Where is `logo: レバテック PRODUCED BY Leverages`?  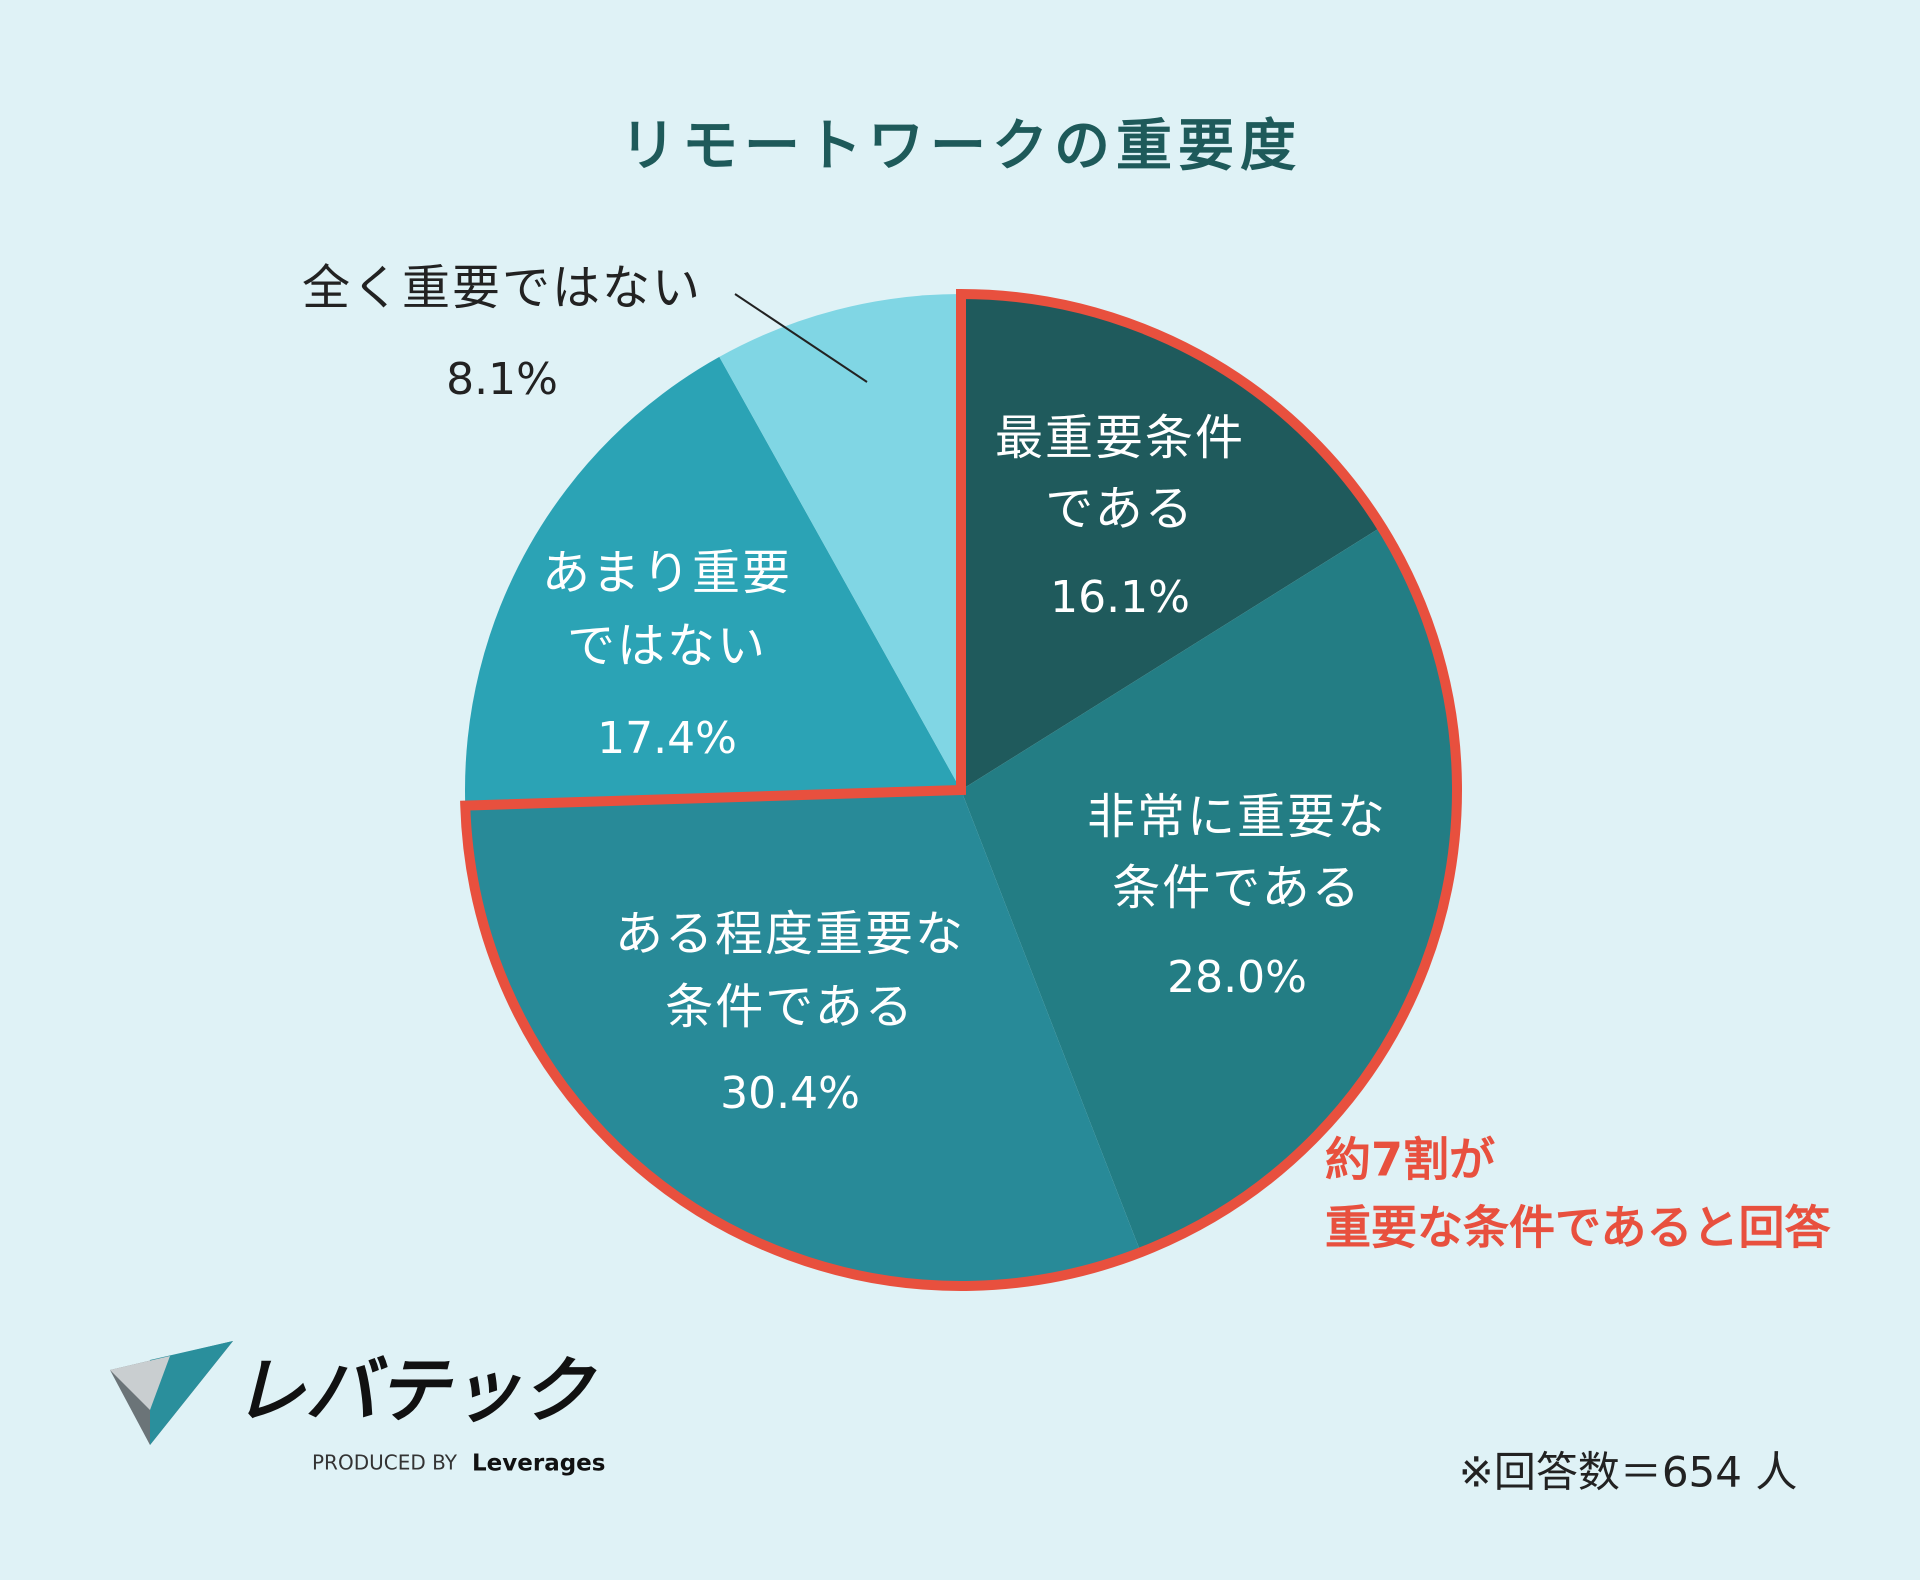
logo: レバテック PRODUCED BY Leverages is located at coordinates (357, 1409).